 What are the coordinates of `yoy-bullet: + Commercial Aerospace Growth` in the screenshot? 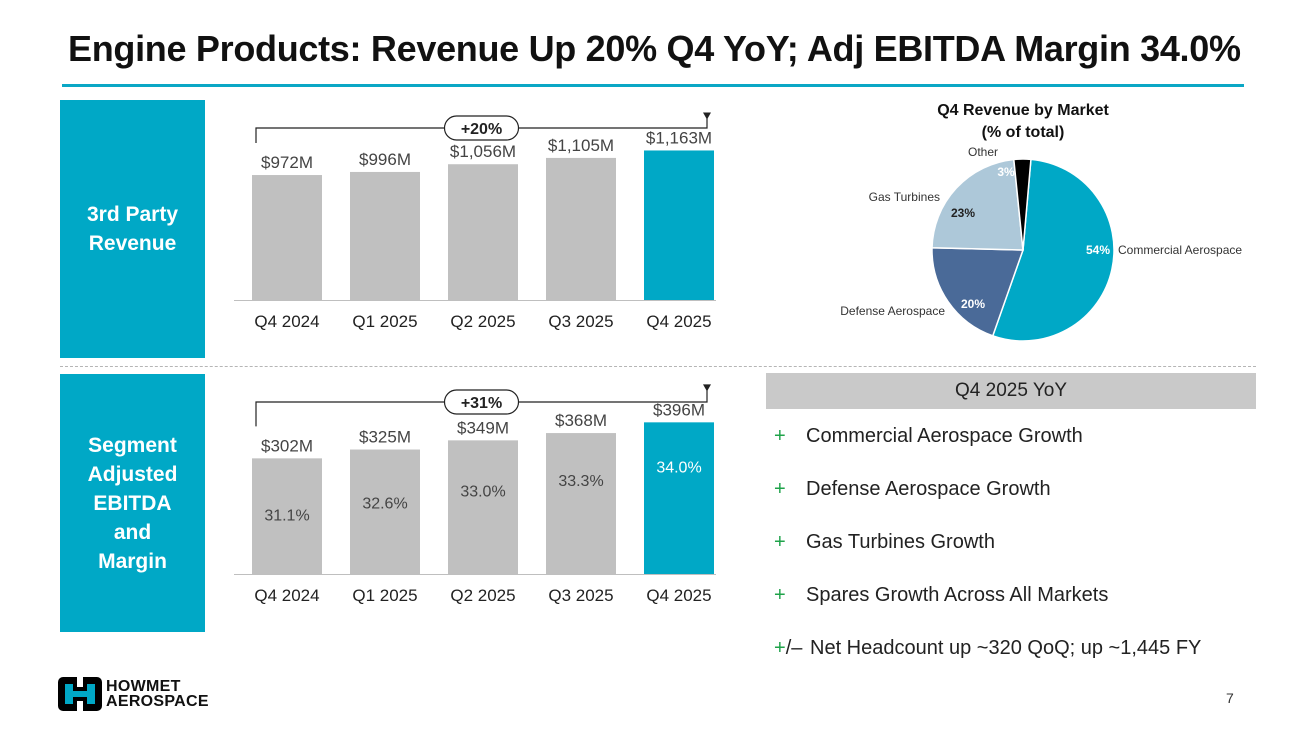 It's located at (928, 436).